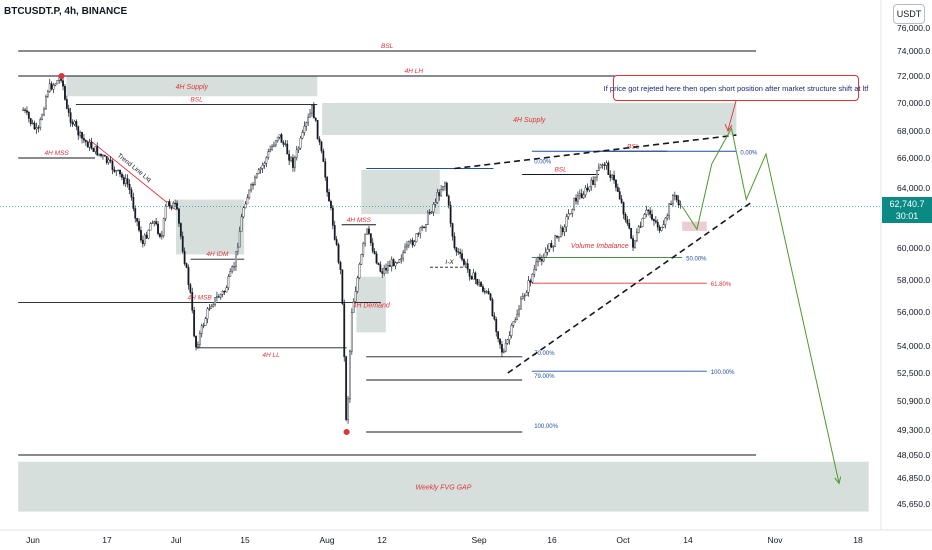 The image size is (932, 550). Describe the element at coordinates (696, 260) in the screenshot. I see `fib-label: 50.00%` at that location.